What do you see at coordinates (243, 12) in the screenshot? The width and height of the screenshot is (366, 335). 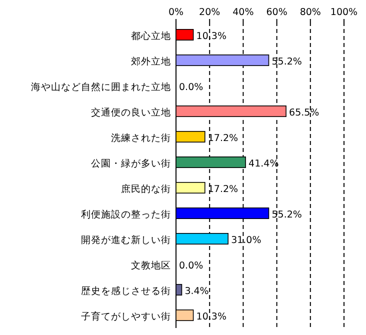 I see `x-tick-label: 40%` at bounding box center [243, 12].